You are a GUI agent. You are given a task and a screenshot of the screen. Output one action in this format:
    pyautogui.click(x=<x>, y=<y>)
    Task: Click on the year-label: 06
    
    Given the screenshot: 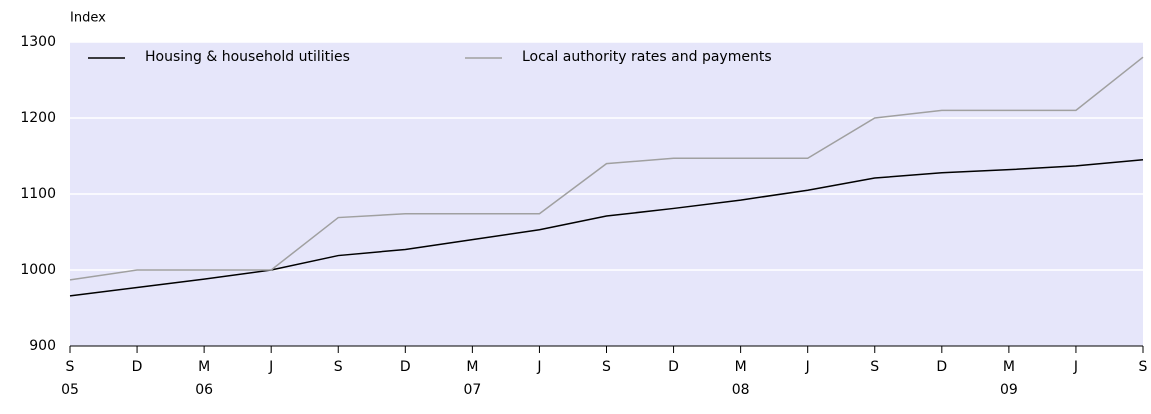 What is the action you would take?
    pyautogui.click(x=204, y=390)
    